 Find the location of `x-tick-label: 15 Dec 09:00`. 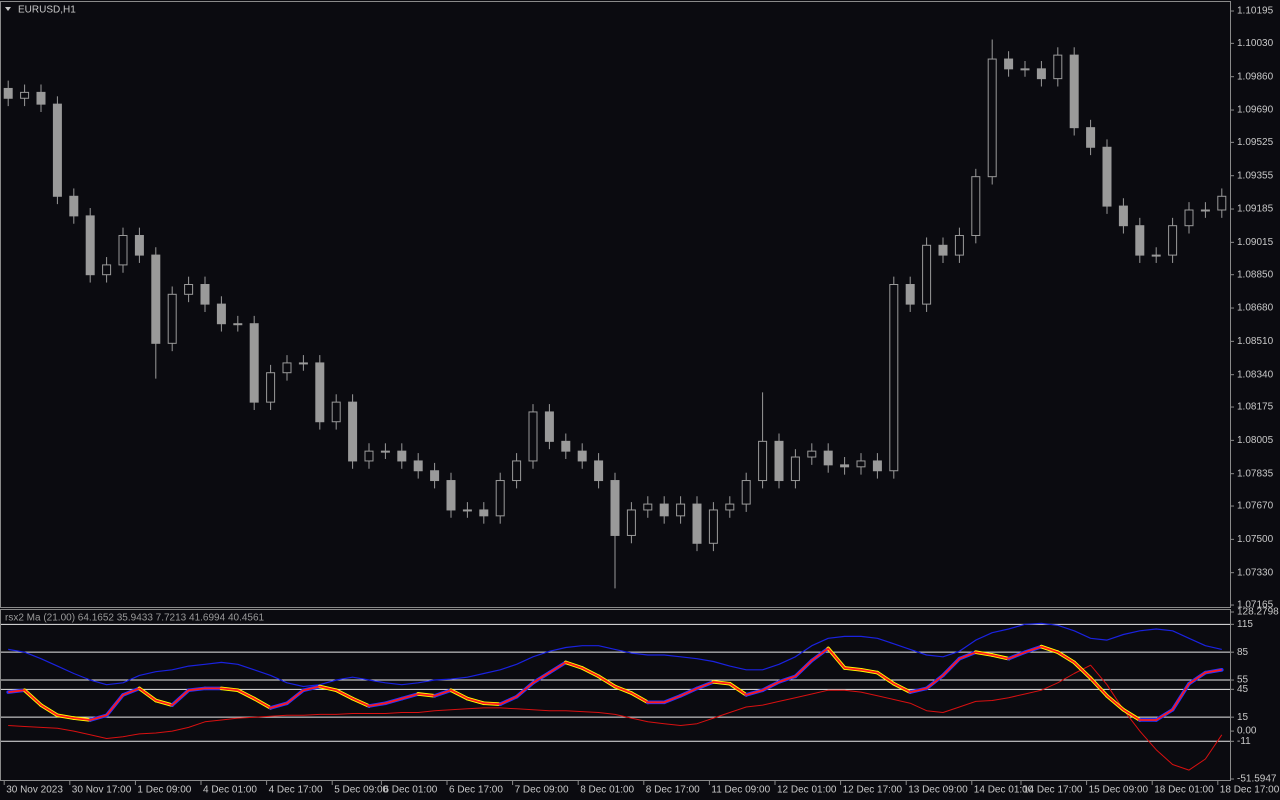

x-tick-label: 15 Dec 09:00 is located at coordinates (1119, 790).